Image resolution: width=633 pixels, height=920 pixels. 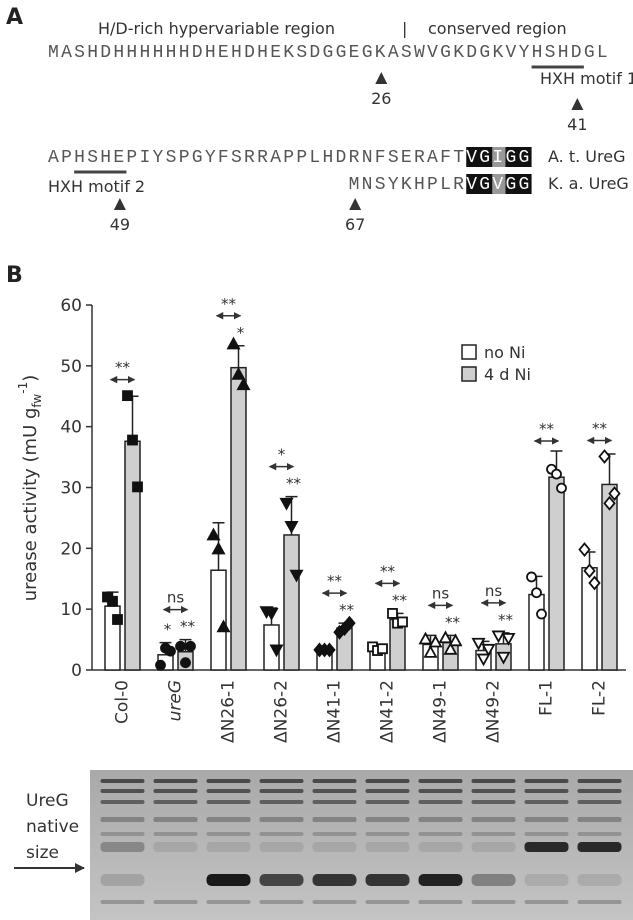 I want to click on legend-swatch, so click(x=469, y=374).